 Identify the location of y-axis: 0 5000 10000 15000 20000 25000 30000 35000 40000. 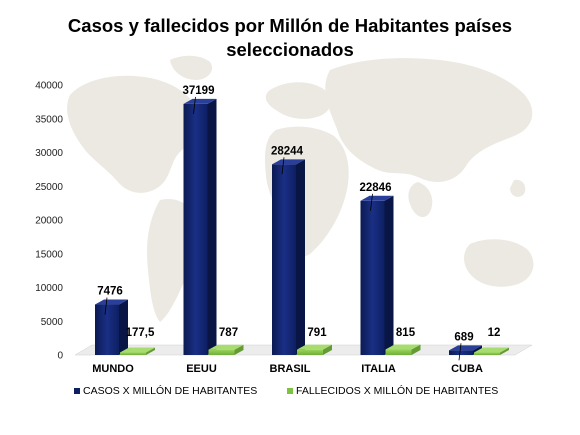
(49, 221).